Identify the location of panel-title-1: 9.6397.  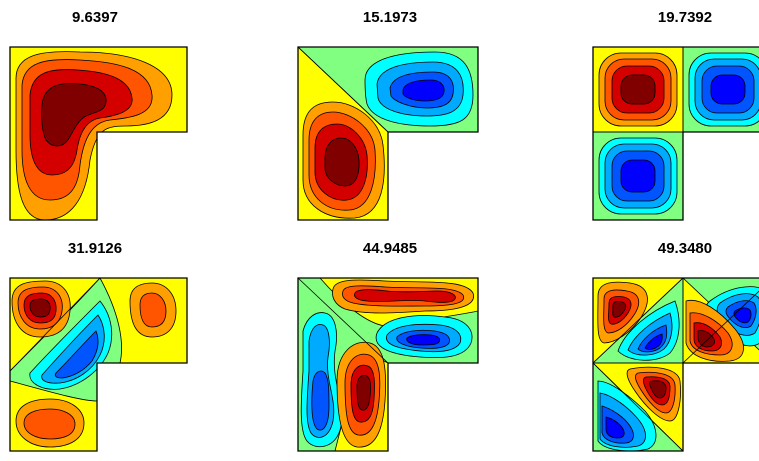
(95, 17).